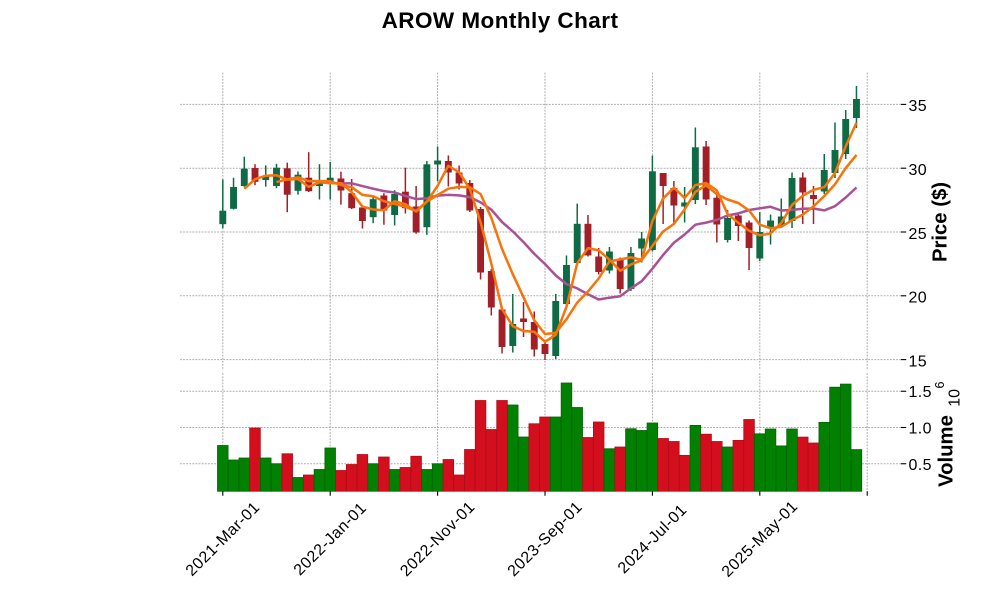  Describe the element at coordinates (918, 361) in the screenshot. I see `svg-text: 15` at that location.